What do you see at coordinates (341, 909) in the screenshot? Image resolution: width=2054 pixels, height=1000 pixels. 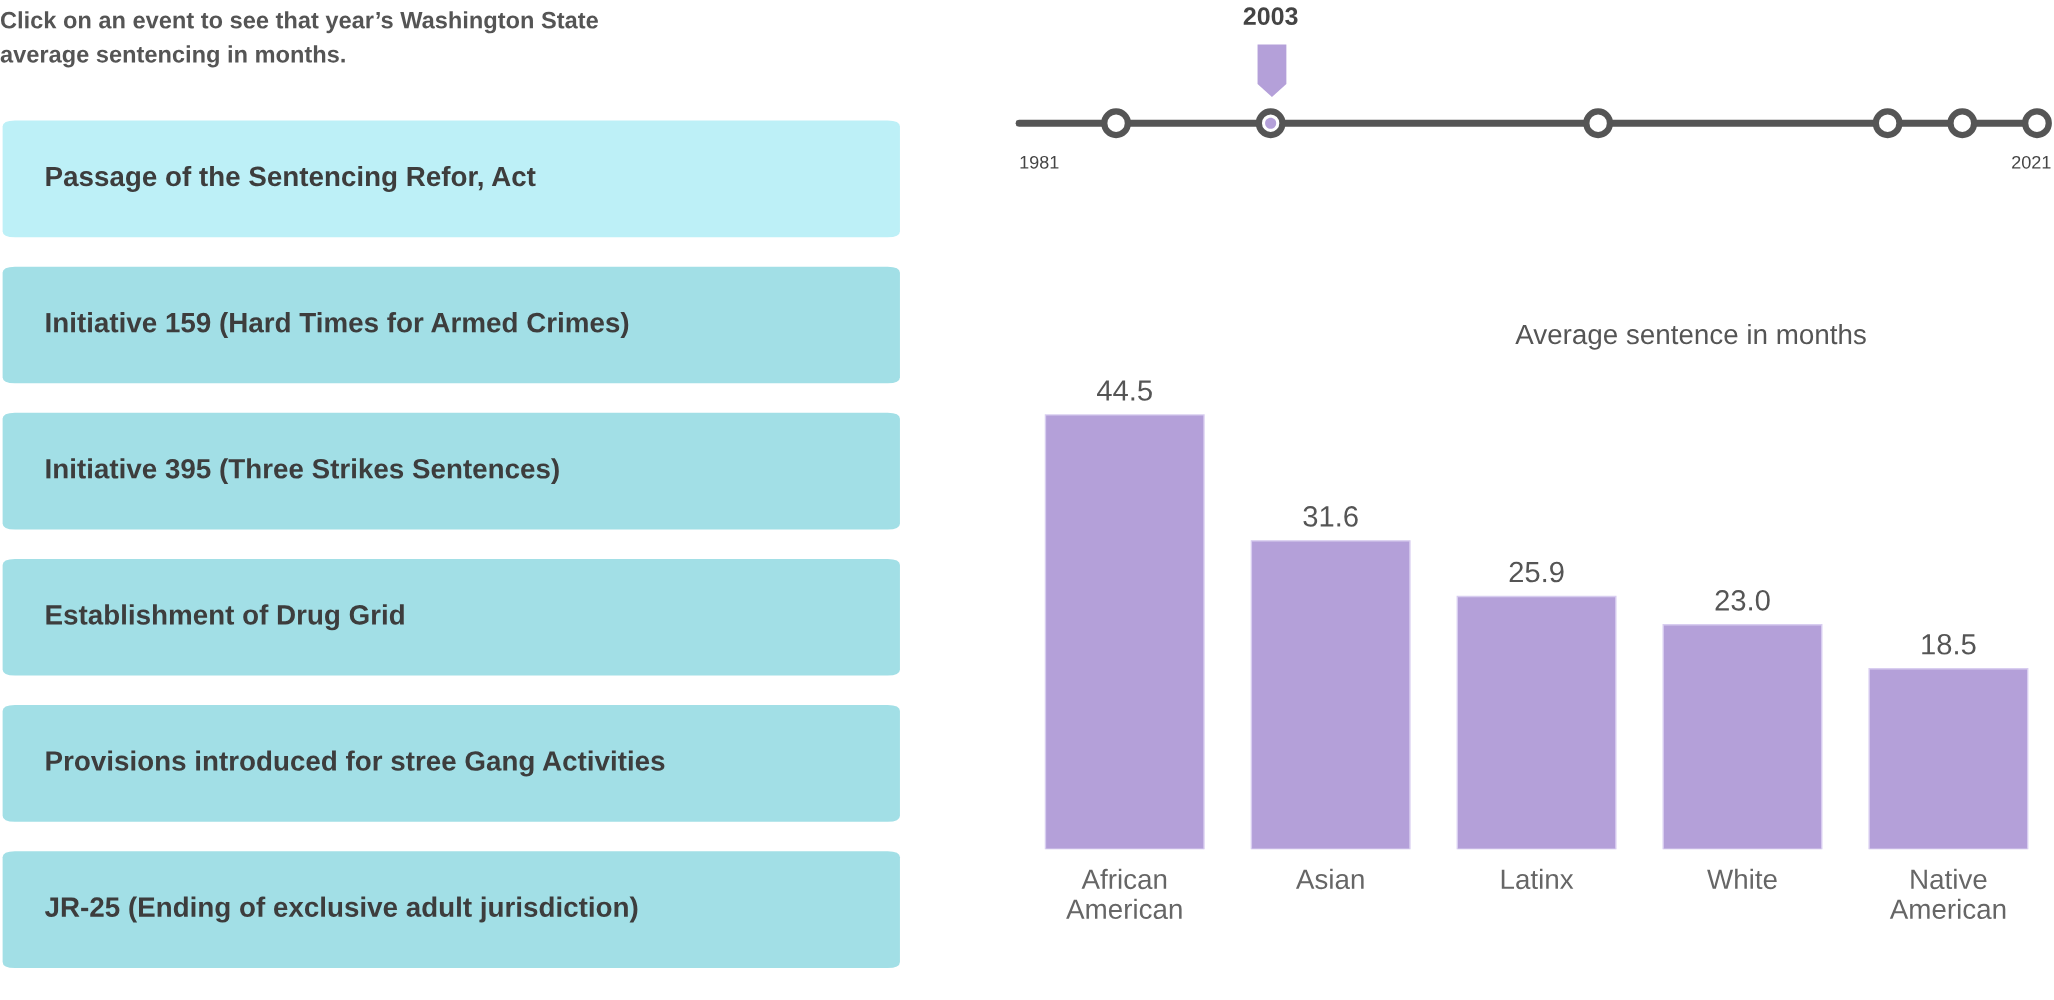 I see `category-label: JR-25 (Ending of exclusive adult jurisdiction)` at bounding box center [341, 909].